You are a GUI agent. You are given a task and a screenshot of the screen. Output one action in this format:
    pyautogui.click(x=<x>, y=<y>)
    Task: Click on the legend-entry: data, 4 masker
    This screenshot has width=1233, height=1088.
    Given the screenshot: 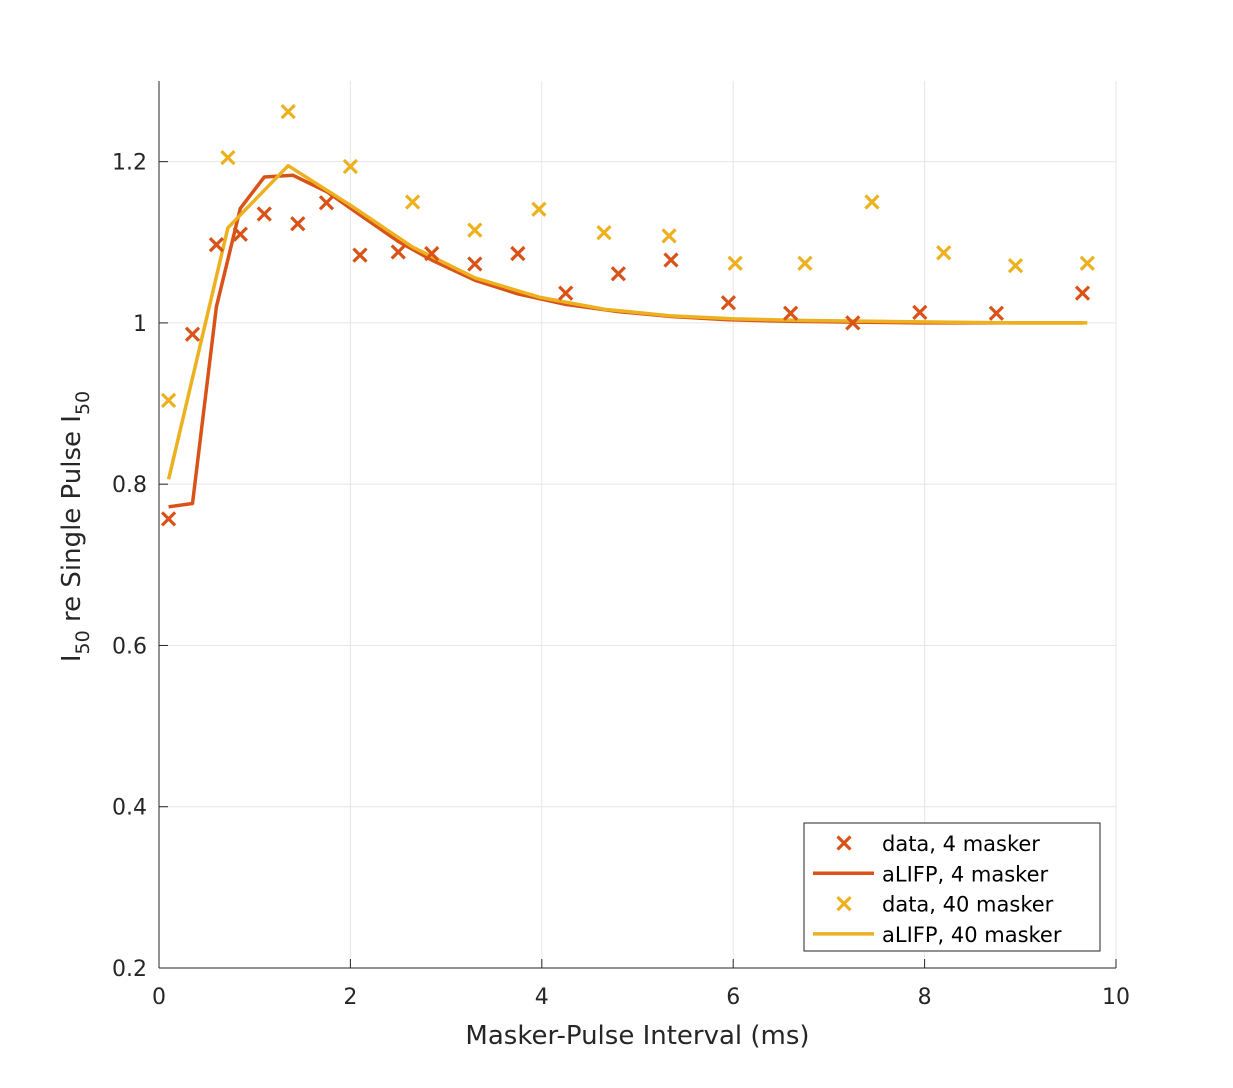 What is the action you would take?
    pyautogui.click(x=938, y=844)
    